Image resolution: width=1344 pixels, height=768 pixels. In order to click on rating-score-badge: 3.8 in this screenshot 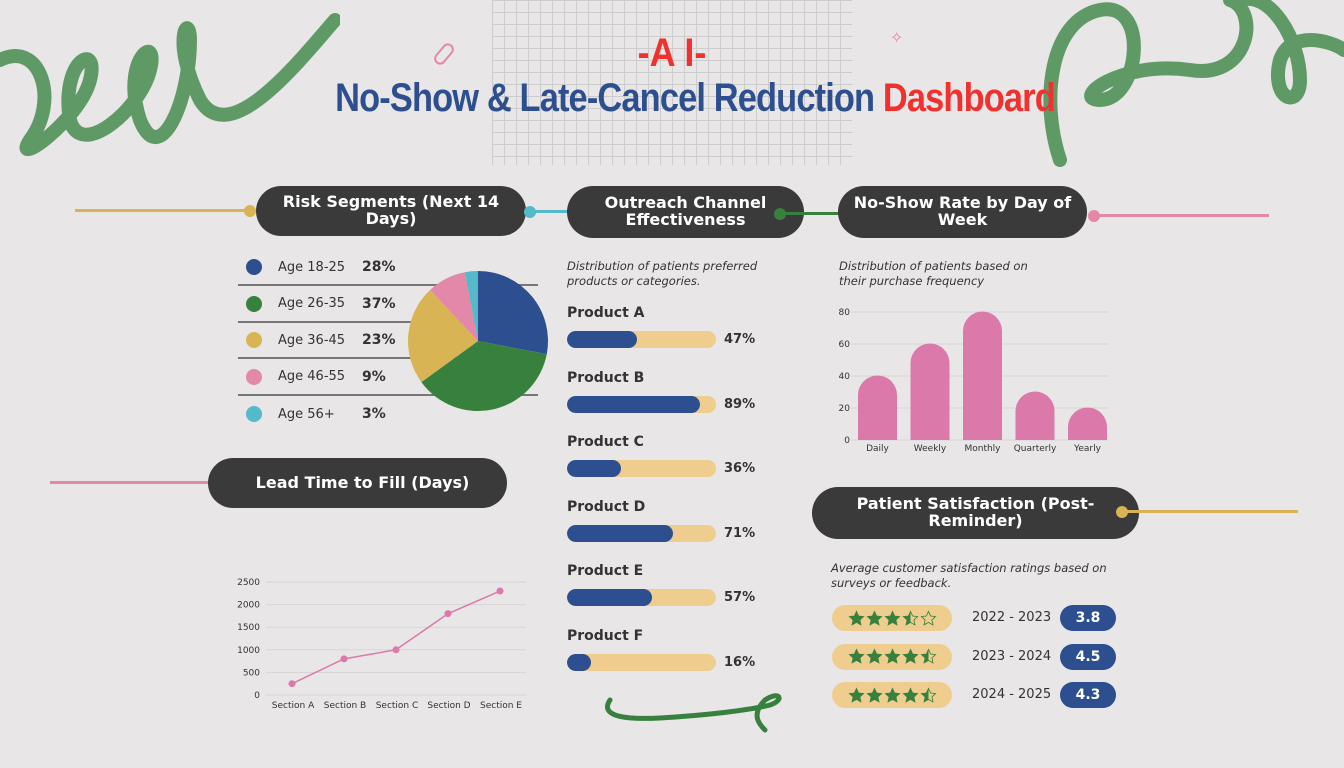, I will do `click(1088, 618)`.